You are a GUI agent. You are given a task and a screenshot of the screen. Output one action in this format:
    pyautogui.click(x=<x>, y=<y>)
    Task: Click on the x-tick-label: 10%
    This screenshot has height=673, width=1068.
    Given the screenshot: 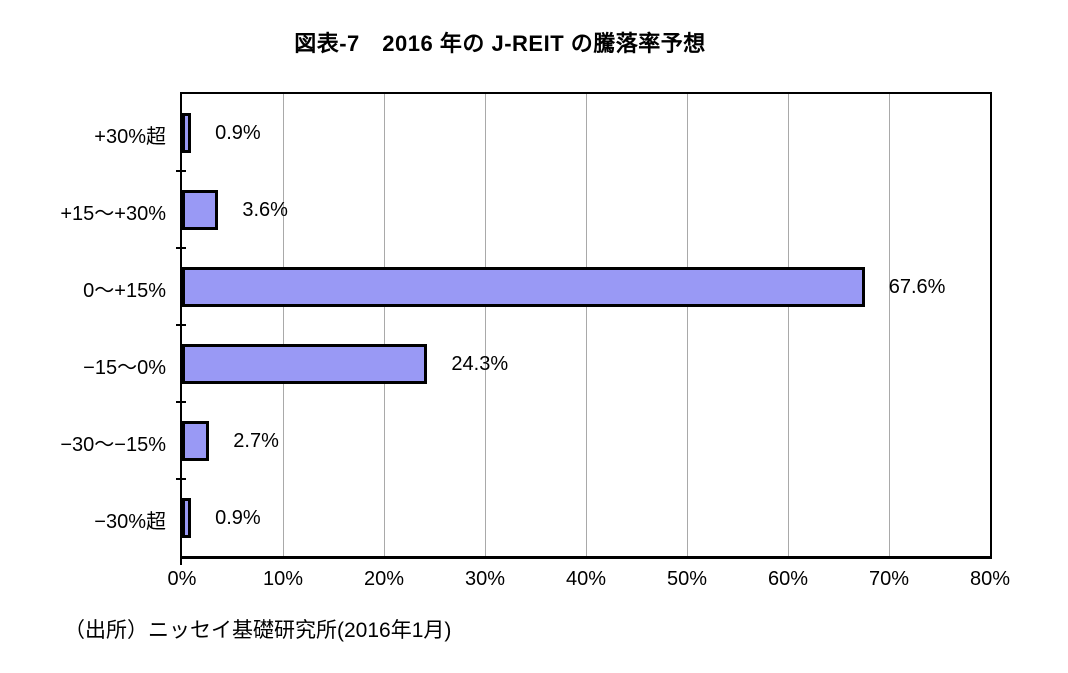 What is the action you would take?
    pyautogui.click(x=283, y=579)
    